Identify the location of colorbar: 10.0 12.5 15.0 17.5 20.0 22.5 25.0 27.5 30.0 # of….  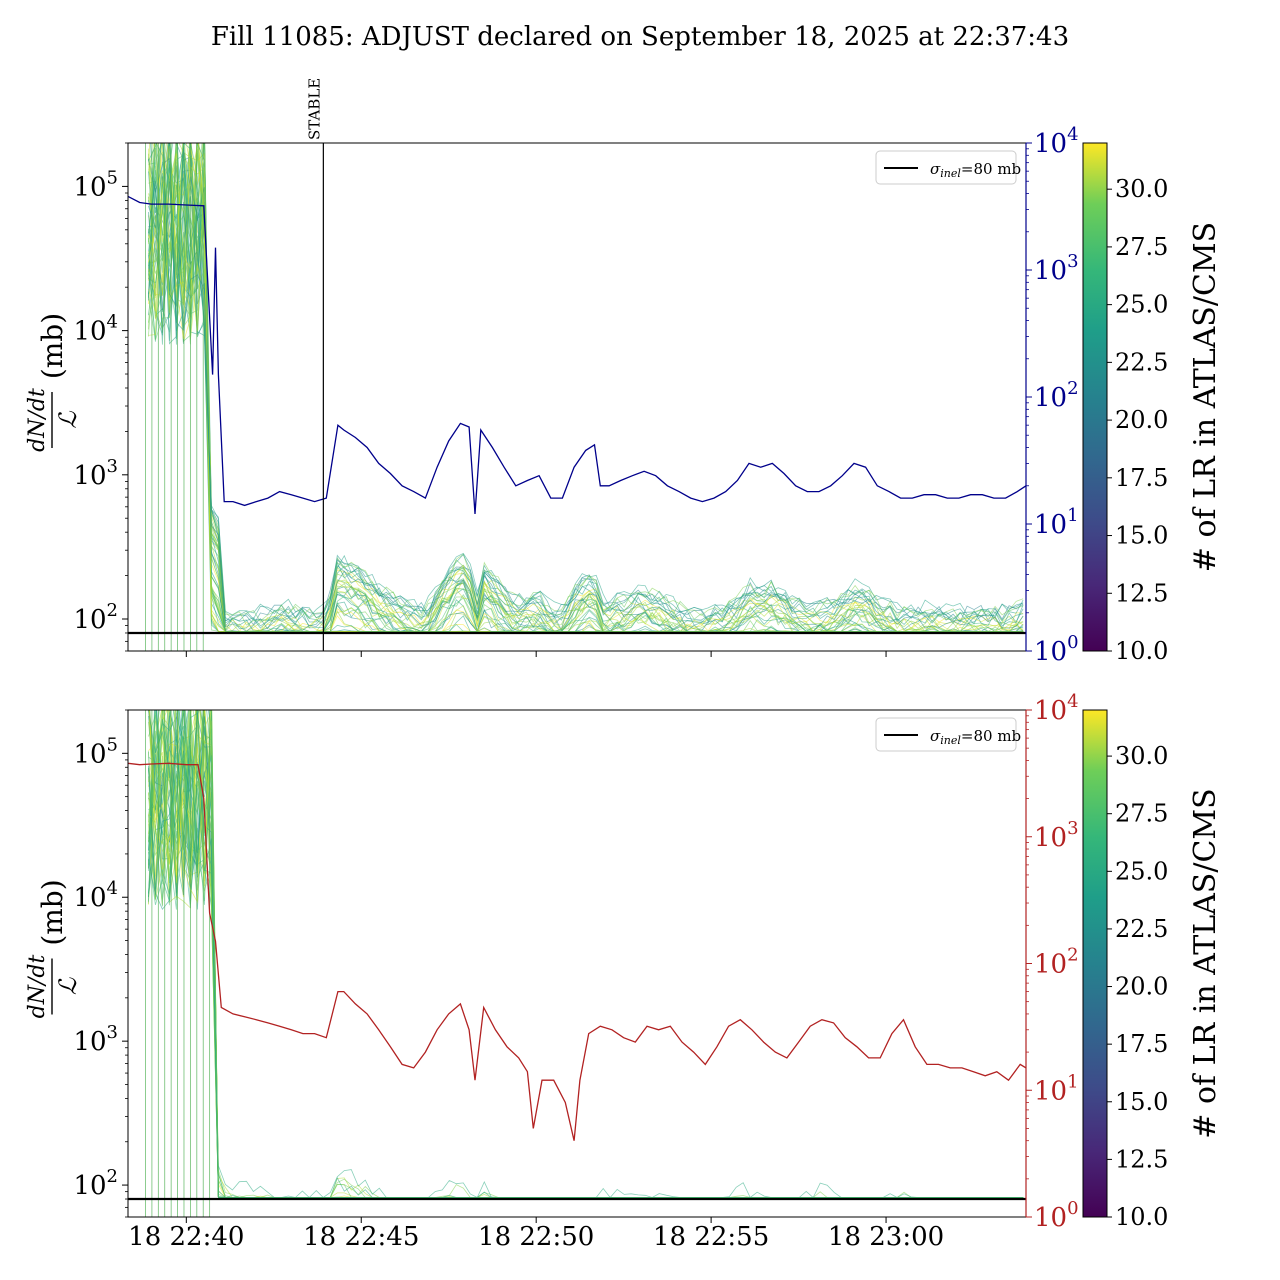
(1152, 403).